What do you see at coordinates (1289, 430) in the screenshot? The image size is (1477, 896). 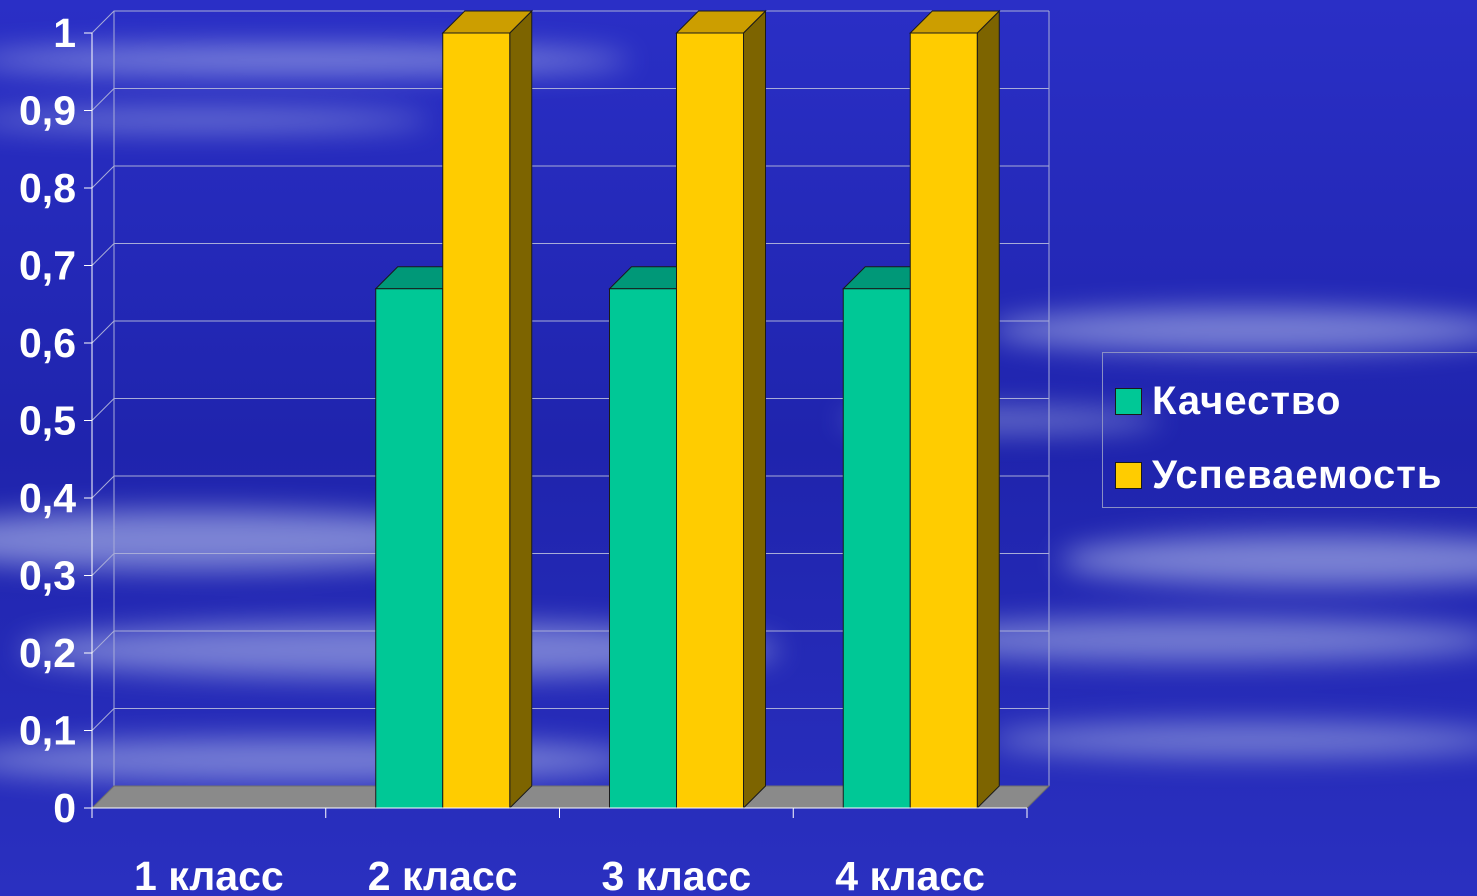 I see `legend: Качество Успеваемость` at bounding box center [1289, 430].